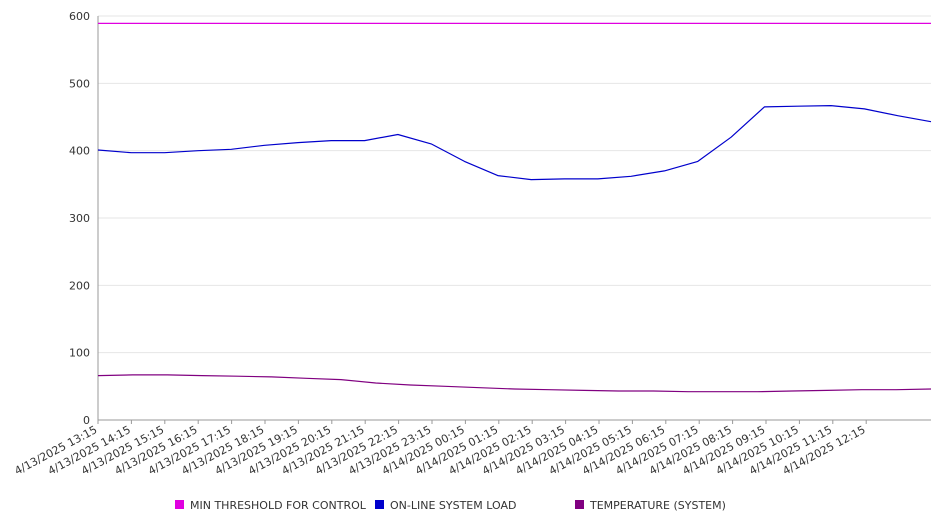 This screenshot has width=946, height=526. I want to click on y-axis-ticks: 0 100 200 300 400 500 600, so click(79, 218).